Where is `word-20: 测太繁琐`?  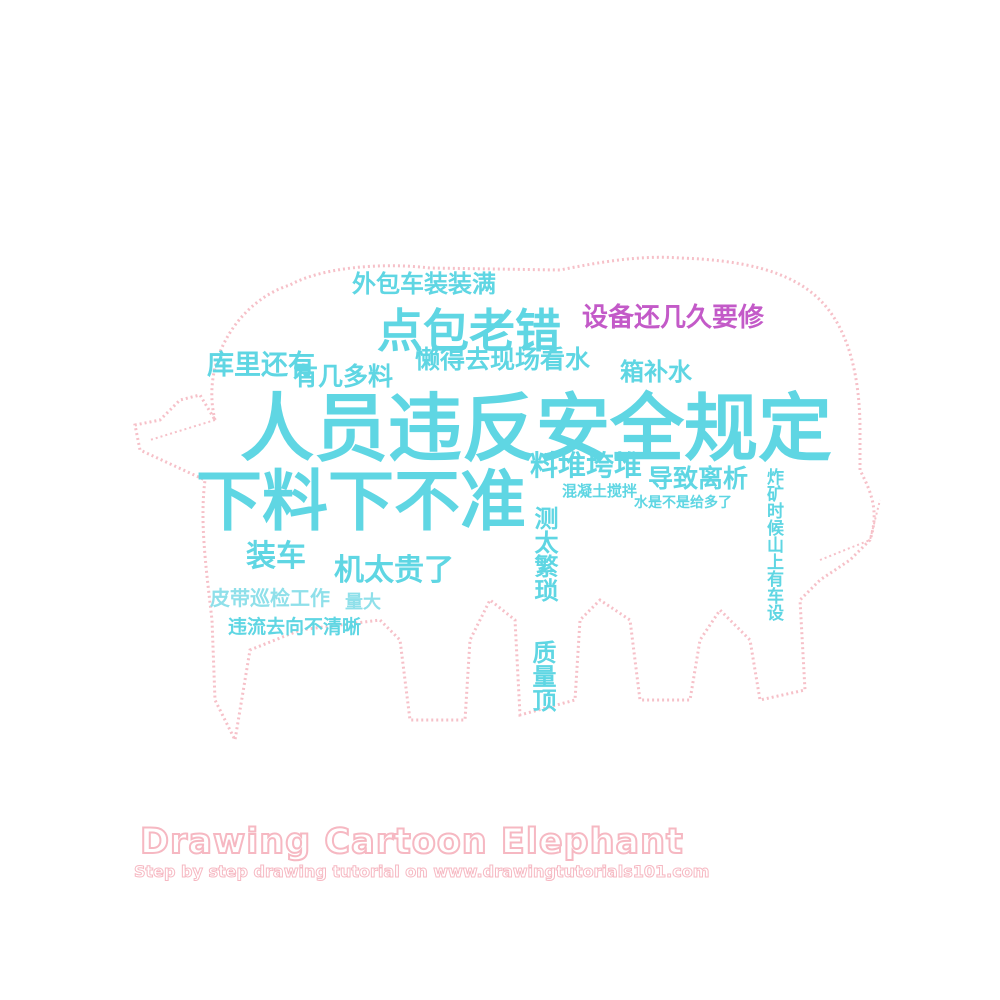
word-20: 测太繁琐 is located at coordinates (544, 554).